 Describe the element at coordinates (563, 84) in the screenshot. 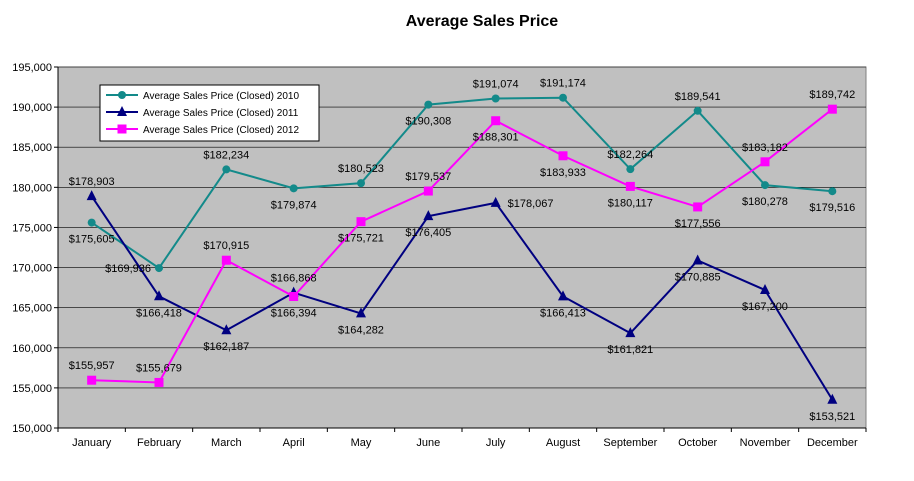

I see `data-label: $191,174` at that location.